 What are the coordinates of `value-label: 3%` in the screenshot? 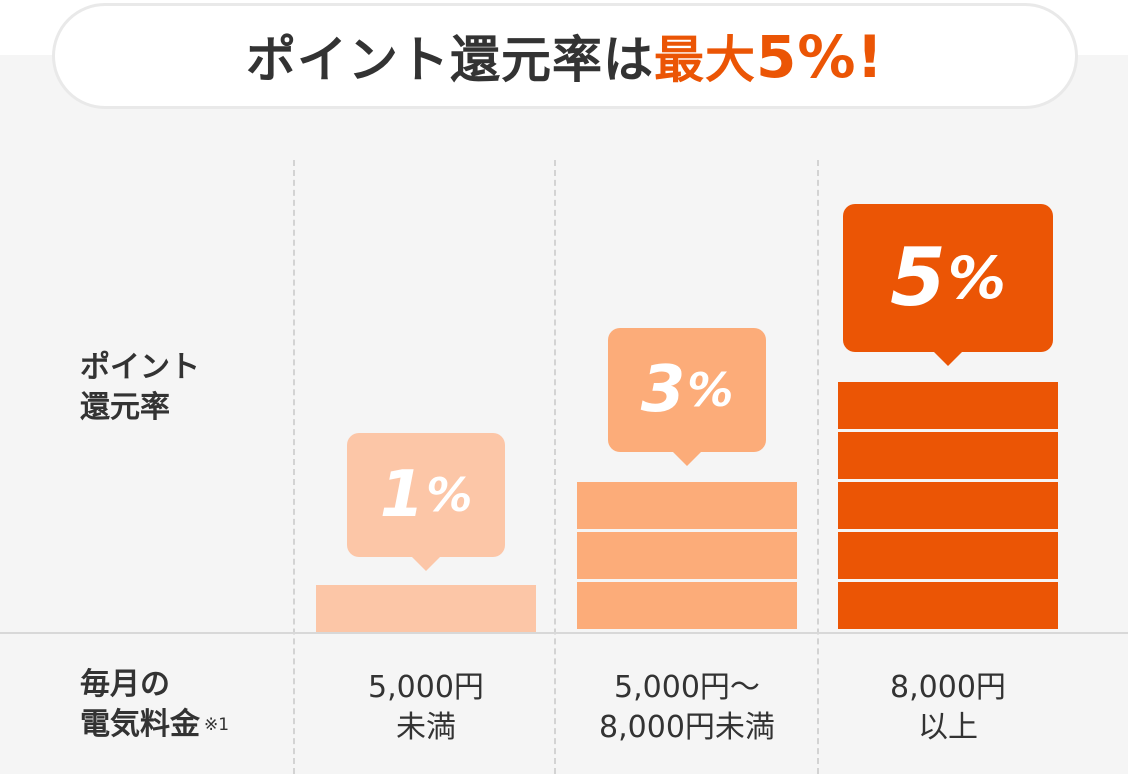 It's located at (687, 397).